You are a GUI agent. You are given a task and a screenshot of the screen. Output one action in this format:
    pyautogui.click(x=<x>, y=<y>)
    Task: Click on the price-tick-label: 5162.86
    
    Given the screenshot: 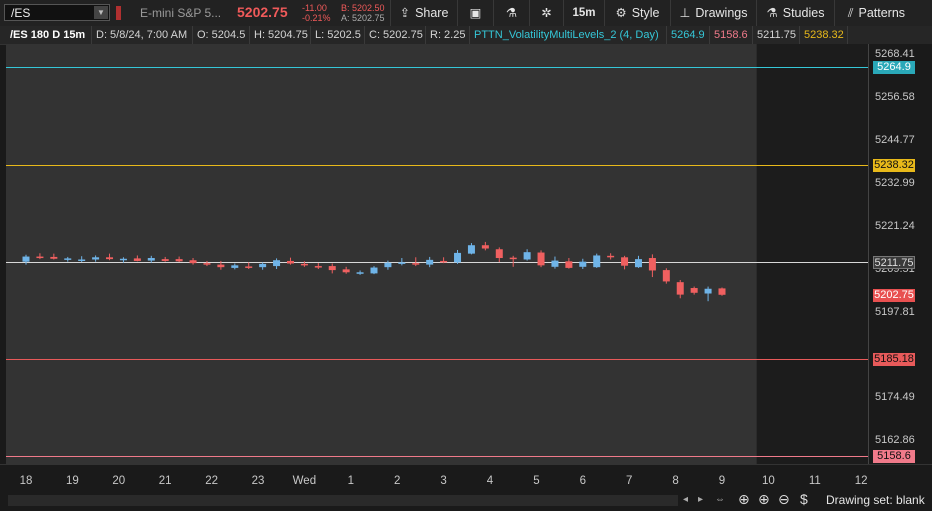 What is the action you would take?
    pyautogui.click(x=895, y=439)
    